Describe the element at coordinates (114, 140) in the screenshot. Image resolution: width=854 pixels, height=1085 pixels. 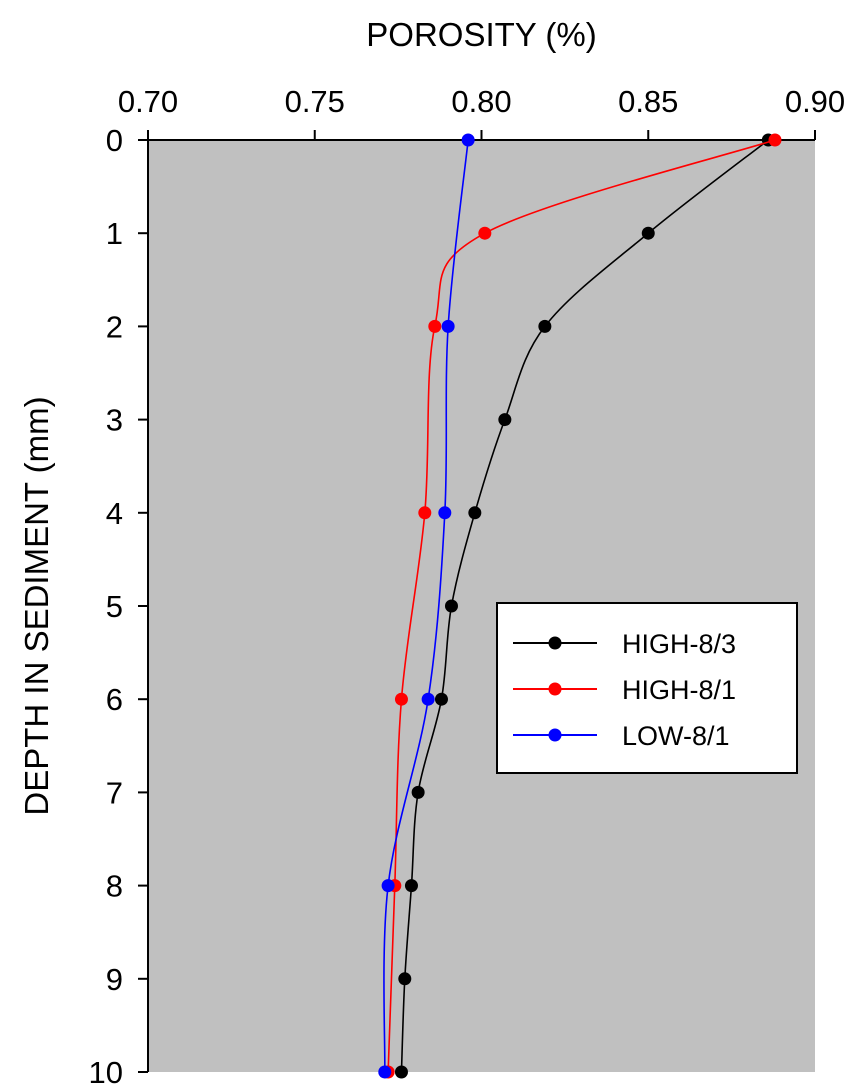
I see `y-tick-label: 0` at that location.